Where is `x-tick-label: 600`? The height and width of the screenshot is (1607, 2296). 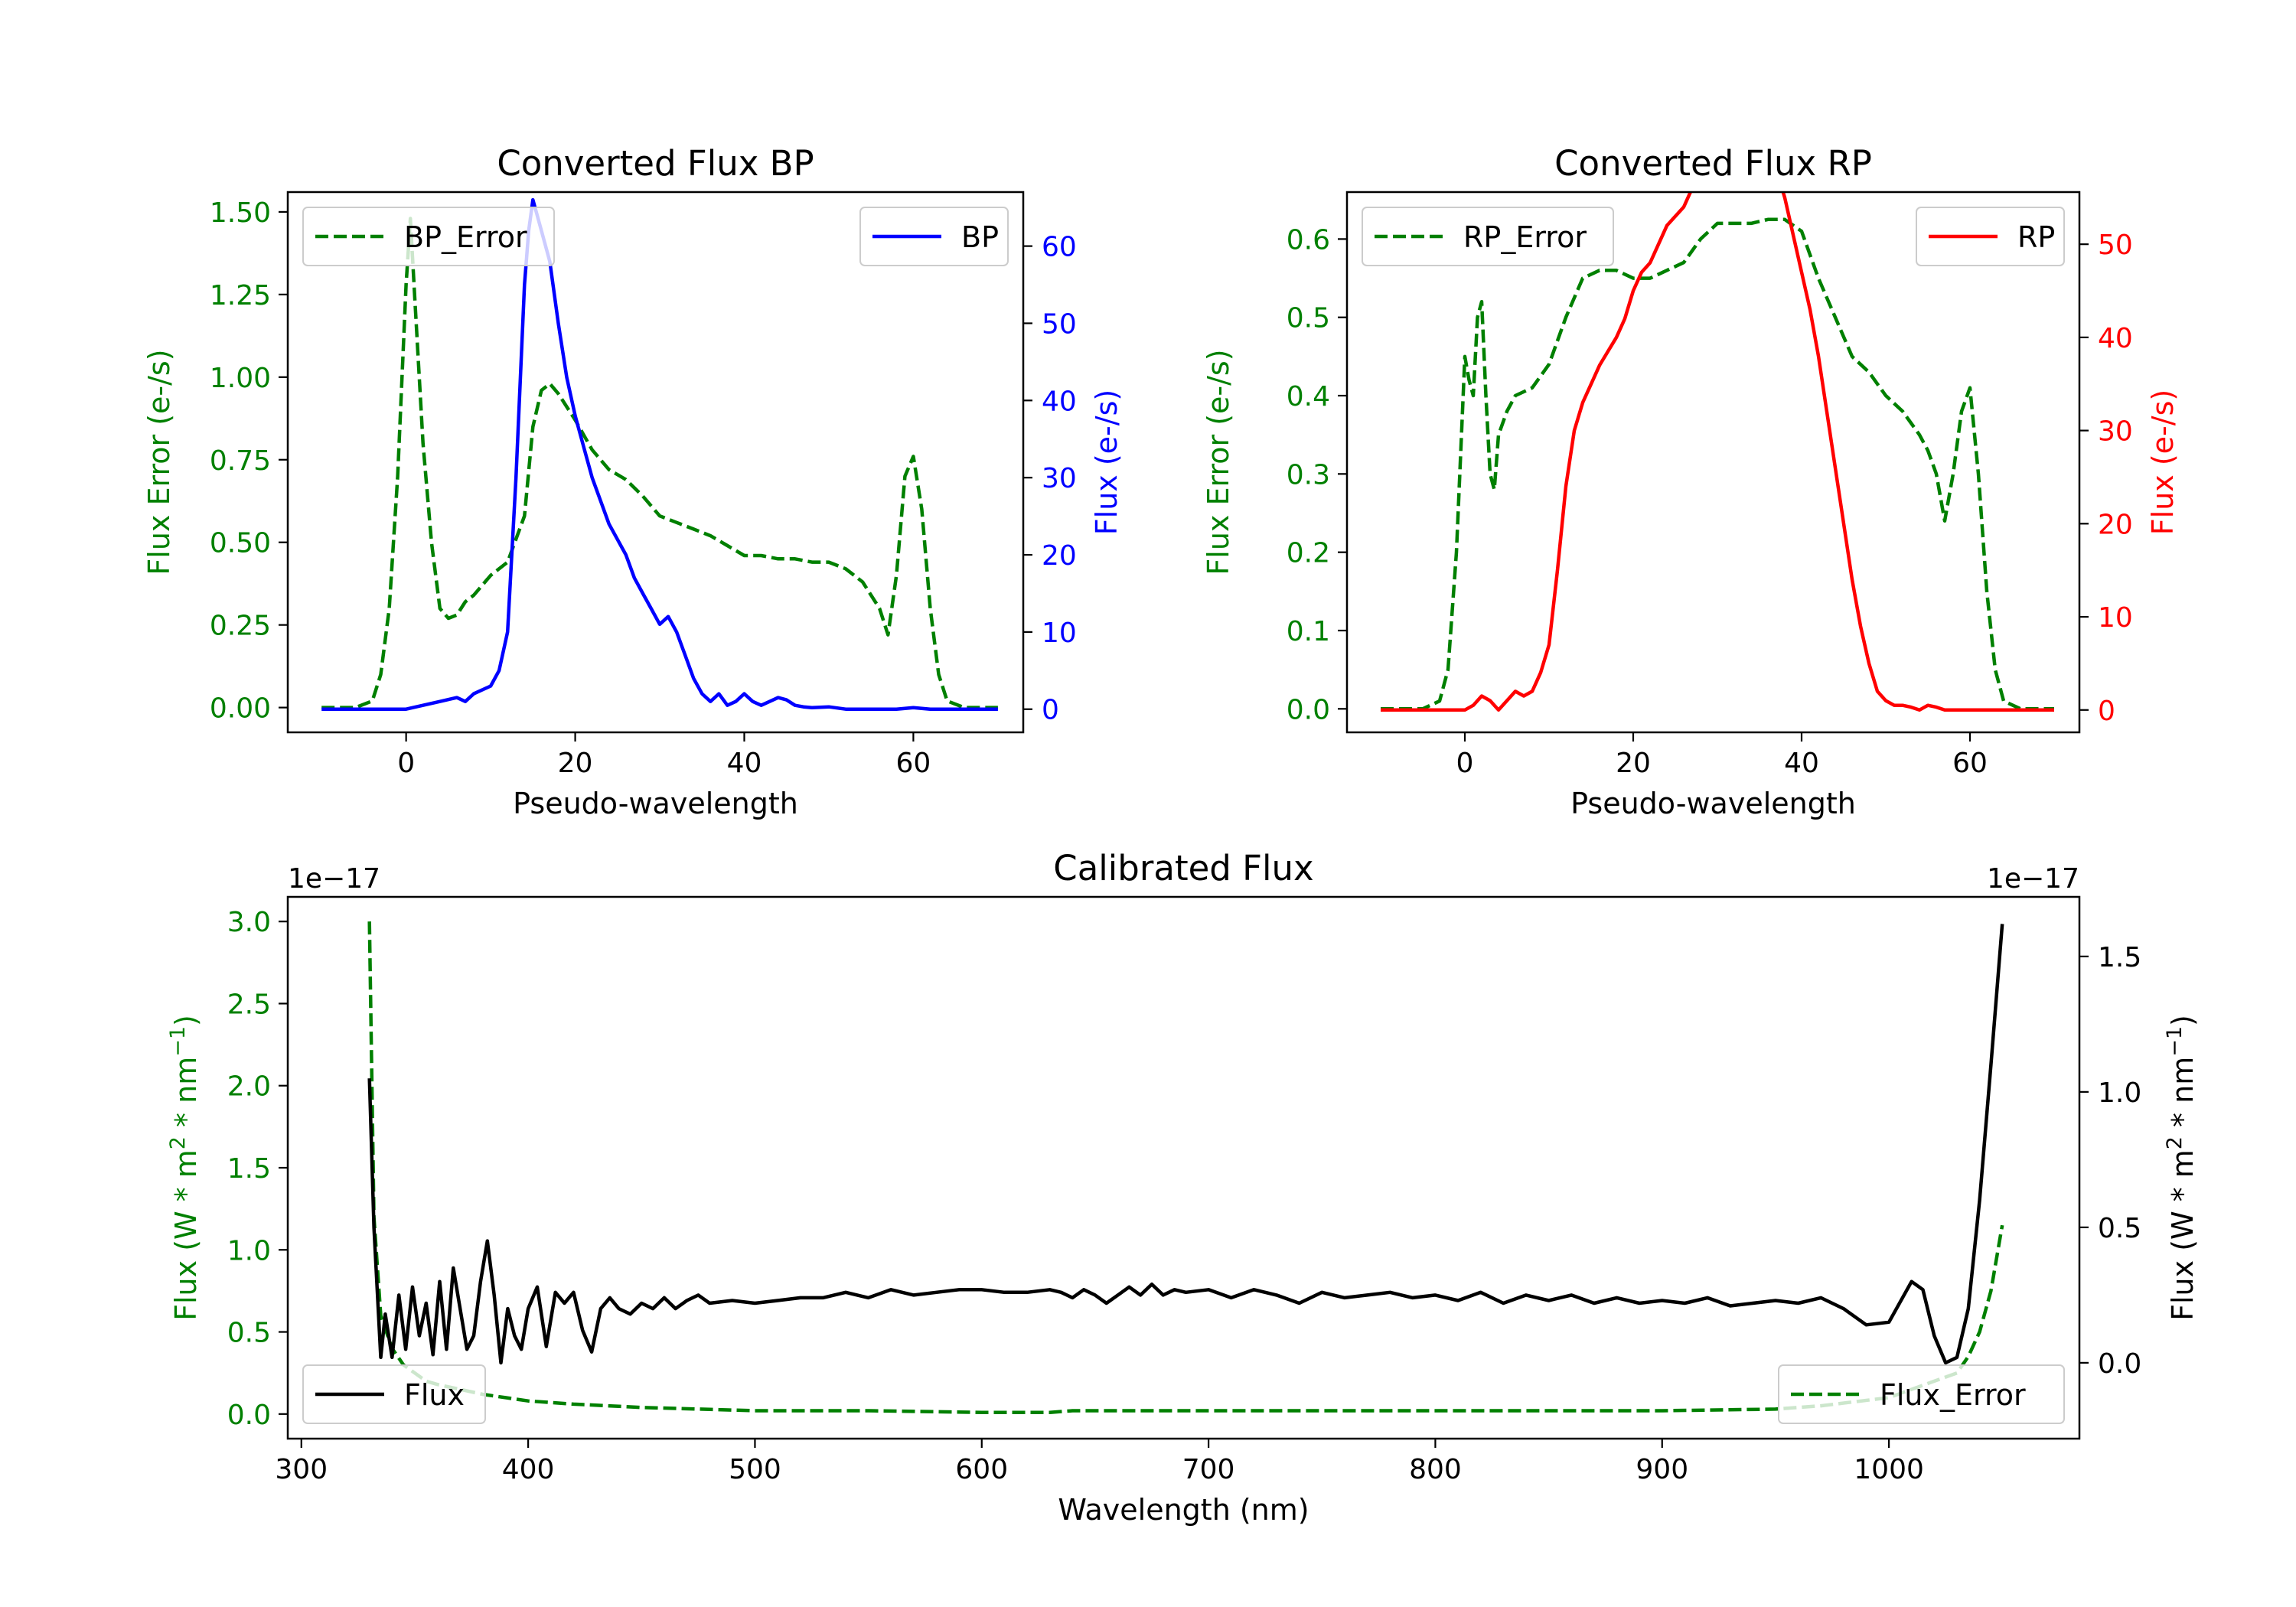 x-tick-label: 600 is located at coordinates (981, 1470).